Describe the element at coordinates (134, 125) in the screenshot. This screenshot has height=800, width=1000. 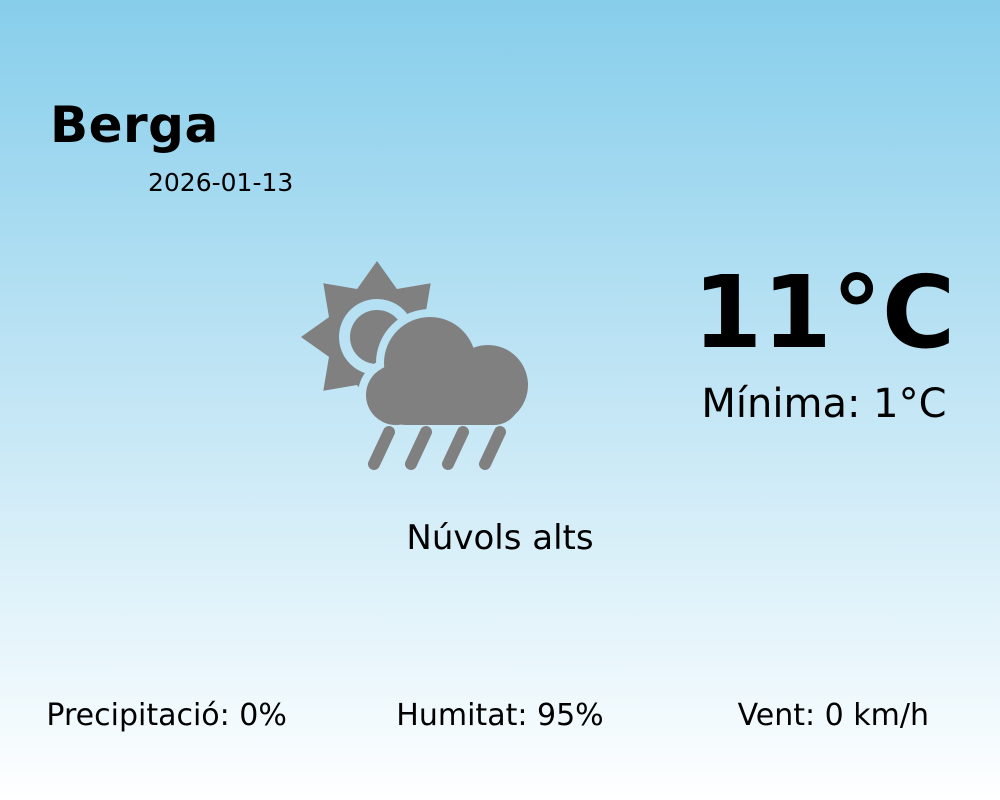
I see `location-title: Berga` at that location.